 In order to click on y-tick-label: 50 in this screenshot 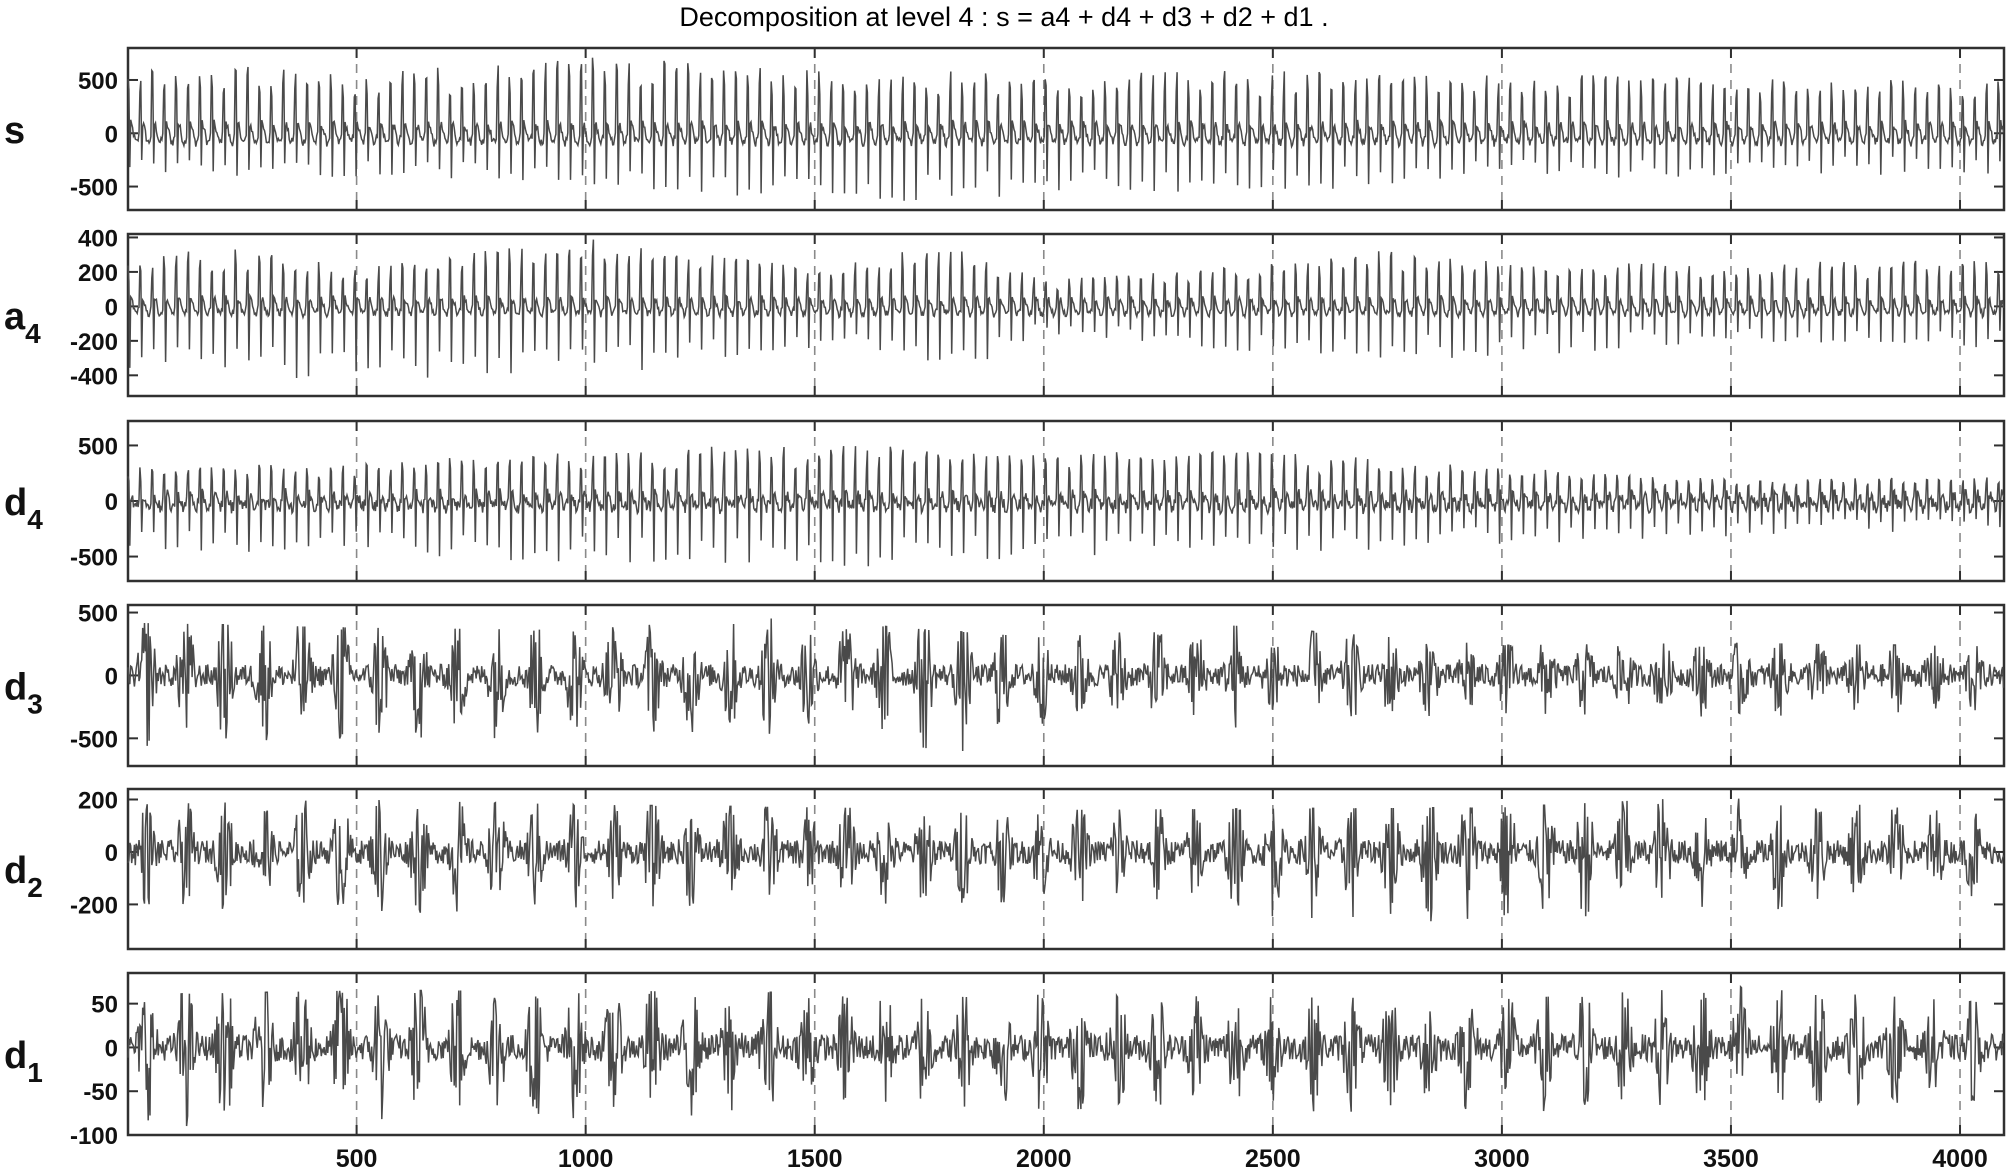, I will do `click(104, 1005)`.